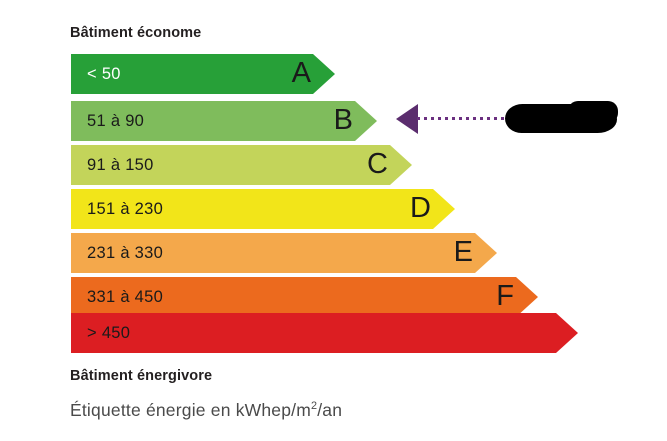 This screenshot has height=441, width=667. What do you see at coordinates (505, 295) in the screenshot?
I see `energy-class-letter: F` at bounding box center [505, 295].